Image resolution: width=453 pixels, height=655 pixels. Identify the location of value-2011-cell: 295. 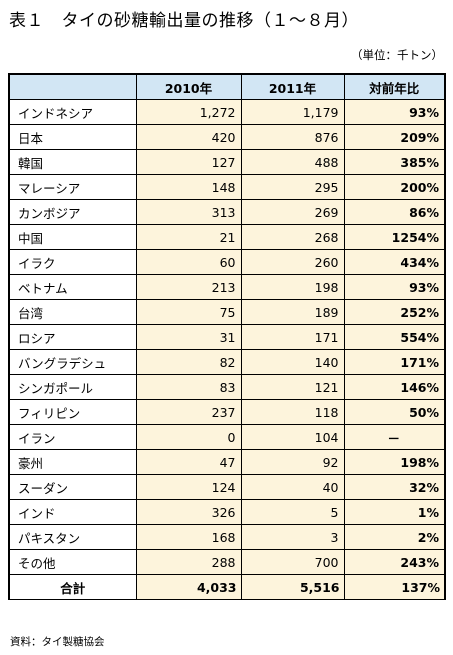
(292, 187).